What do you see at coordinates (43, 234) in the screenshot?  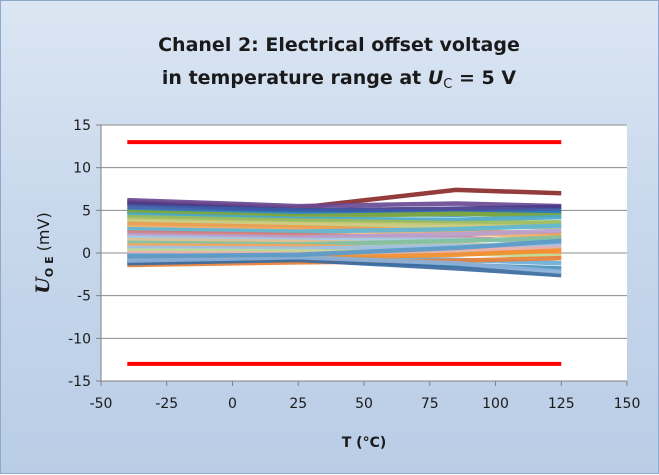 I see `y-label-unit: (mV)` at bounding box center [43, 234].